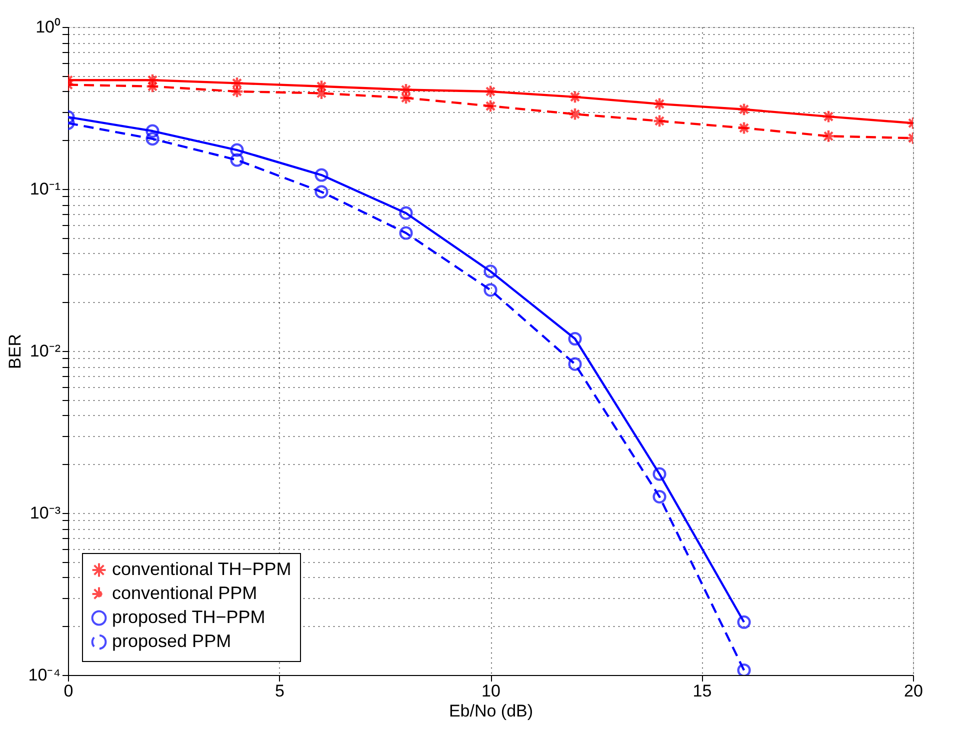 The height and width of the screenshot is (749, 971). What do you see at coordinates (202, 569) in the screenshot?
I see `legend-label: conventional TH−PPM` at bounding box center [202, 569].